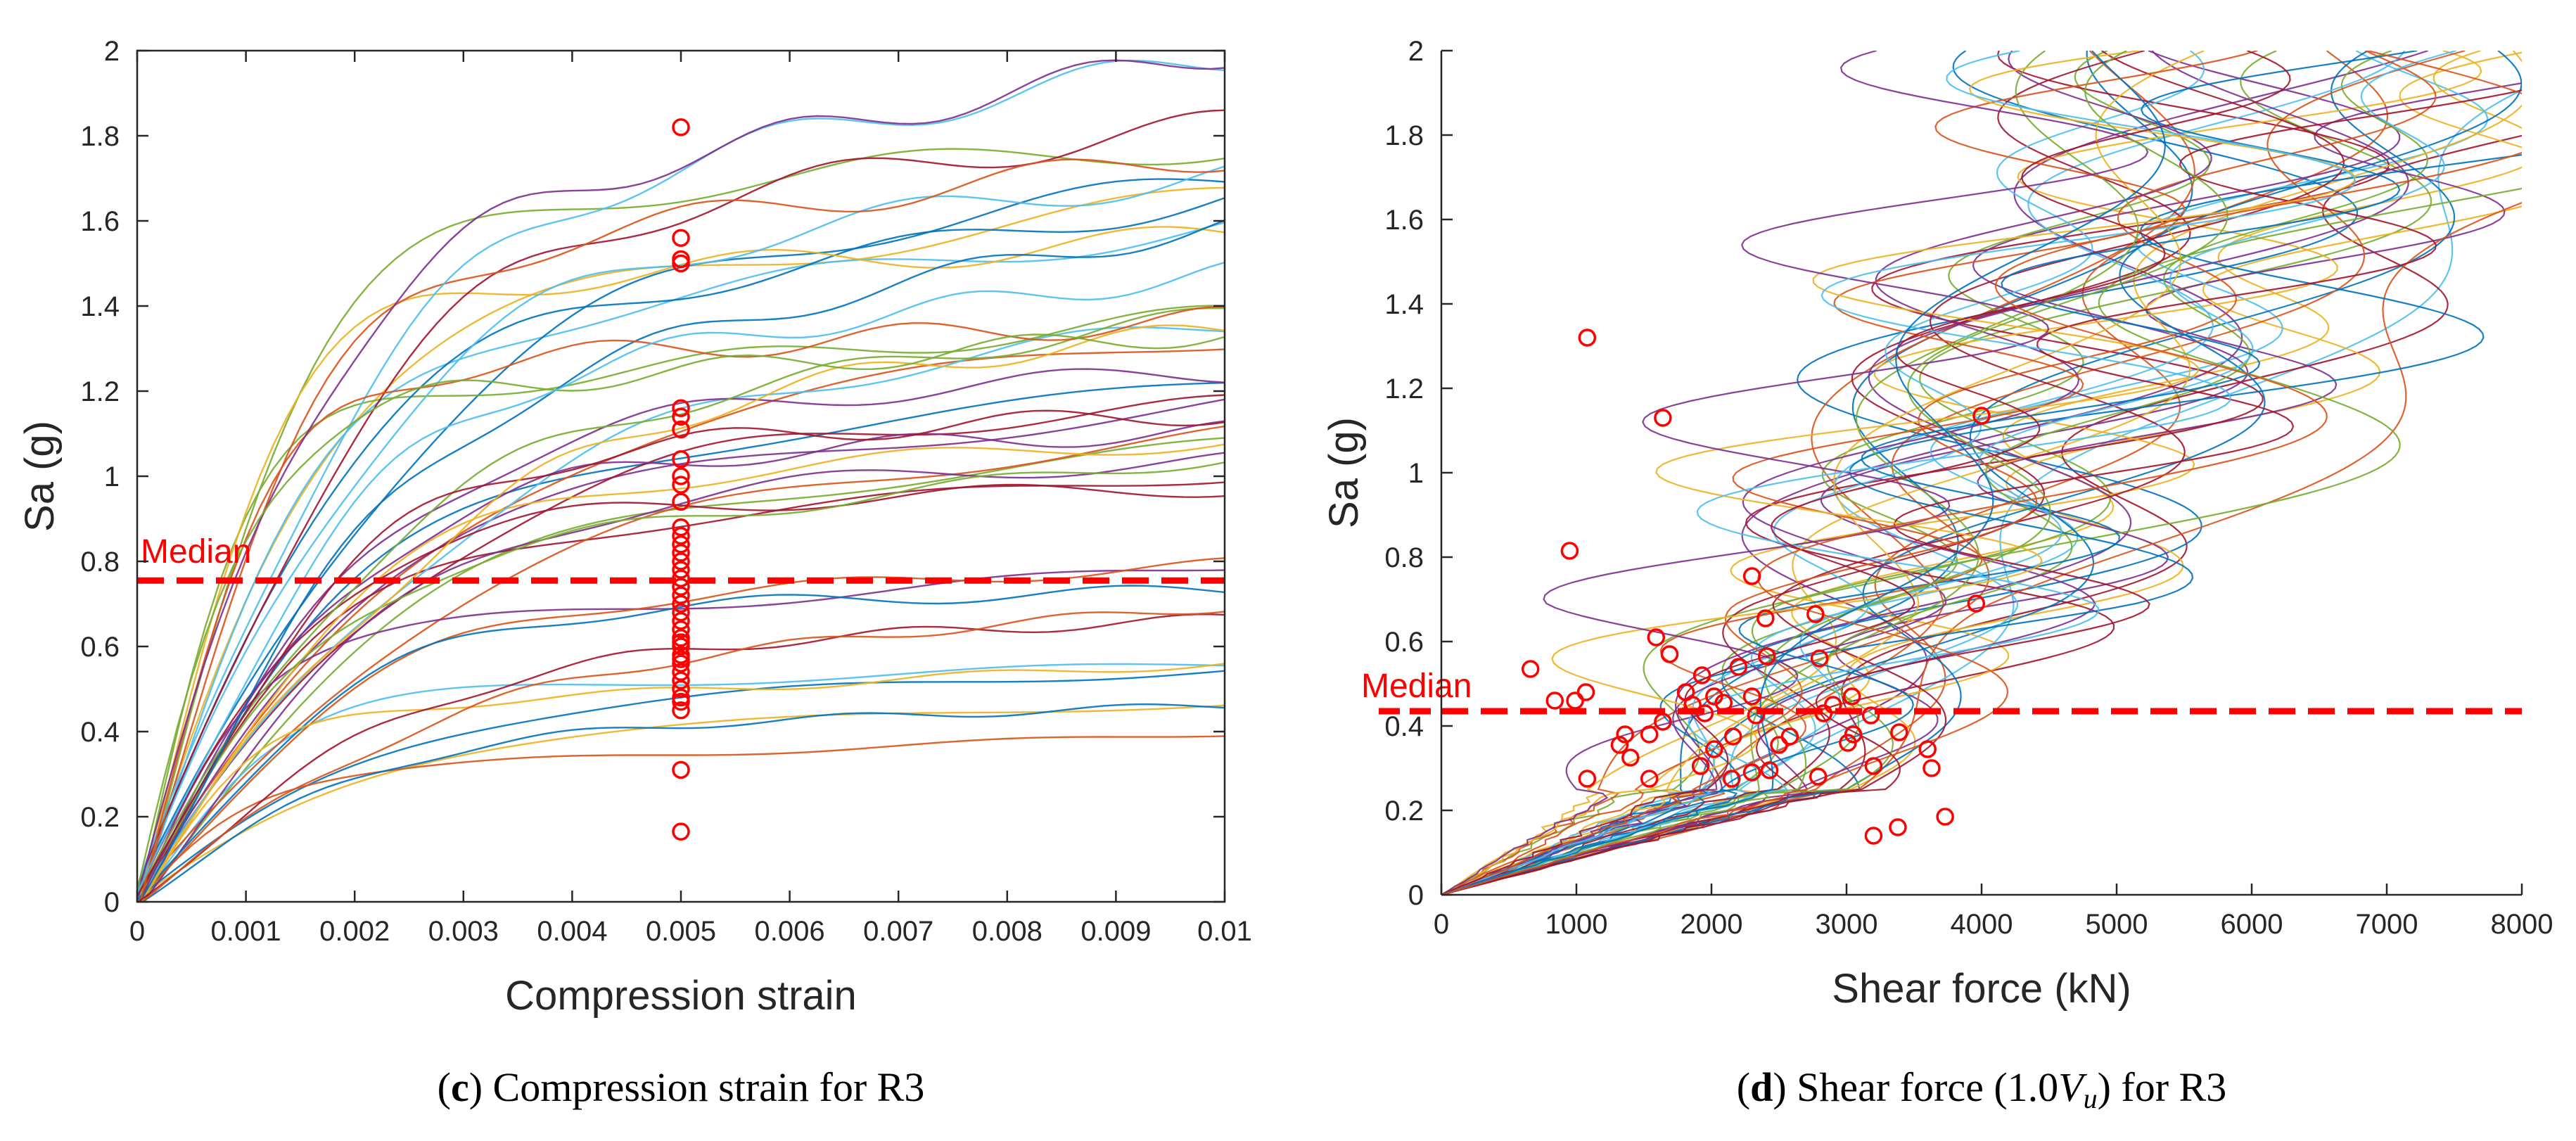 The height and width of the screenshot is (1141, 2576). What do you see at coordinates (790, 931) in the screenshot?
I see `x-tick-label: 0.006` at bounding box center [790, 931].